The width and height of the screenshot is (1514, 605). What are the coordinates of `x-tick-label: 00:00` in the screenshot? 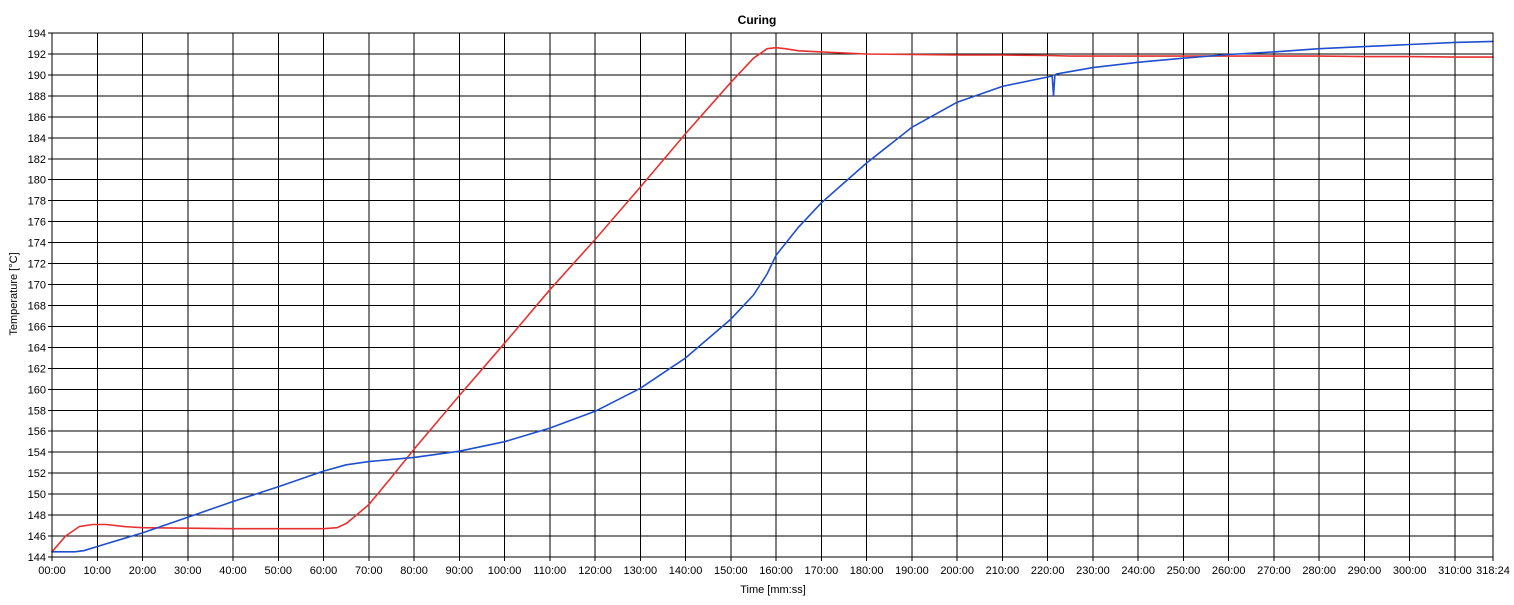 It's located at (52, 571).